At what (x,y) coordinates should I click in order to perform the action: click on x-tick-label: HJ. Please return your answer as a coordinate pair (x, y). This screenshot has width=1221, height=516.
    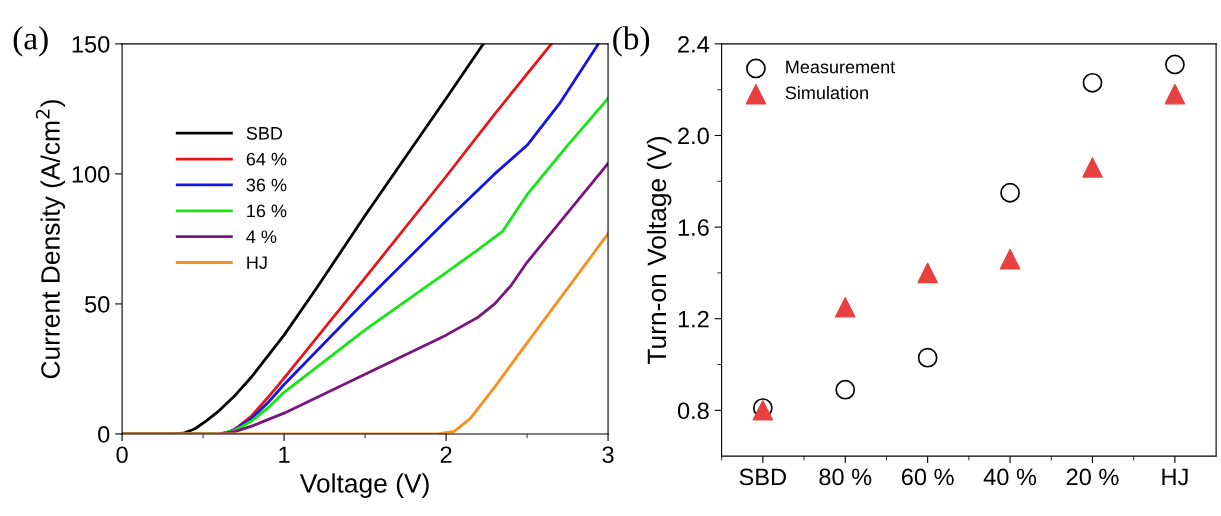
    Looking at the image, I should click on (1175, 477).